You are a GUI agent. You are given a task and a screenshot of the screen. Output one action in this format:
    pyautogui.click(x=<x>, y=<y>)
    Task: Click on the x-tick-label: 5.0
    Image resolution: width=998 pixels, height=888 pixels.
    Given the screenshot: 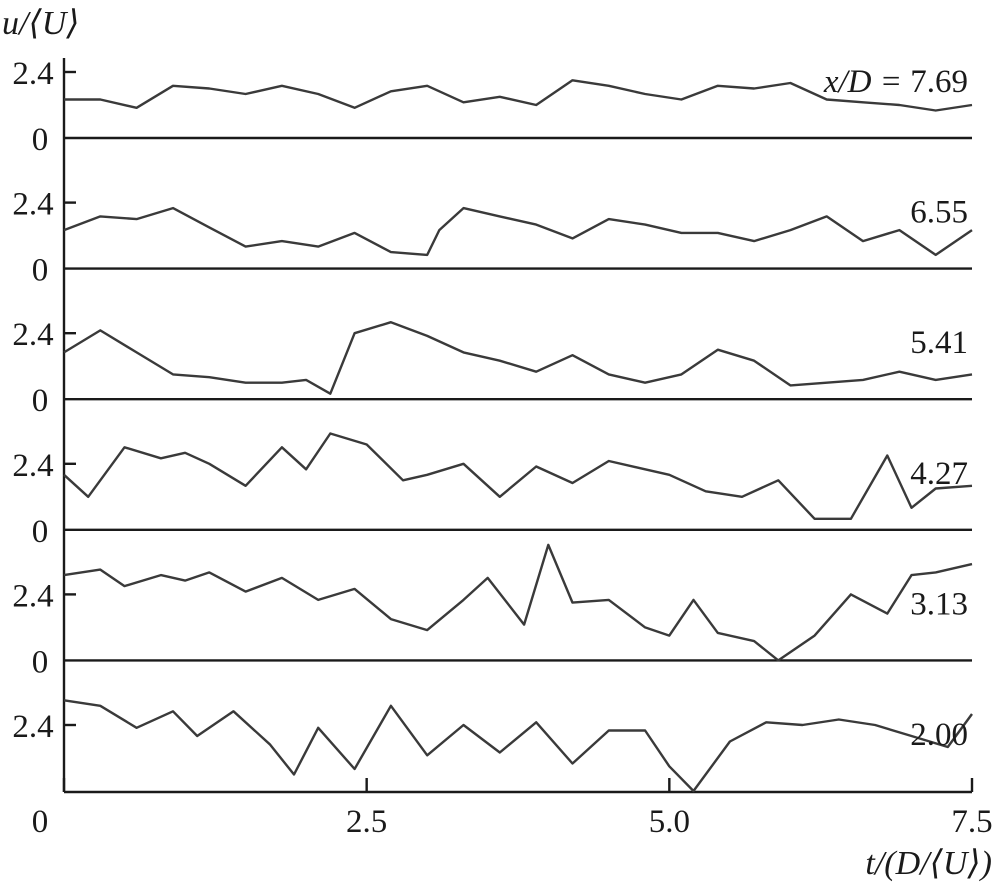 What is the action you would take?
    pyautogui.click(x=669, y=822)
    